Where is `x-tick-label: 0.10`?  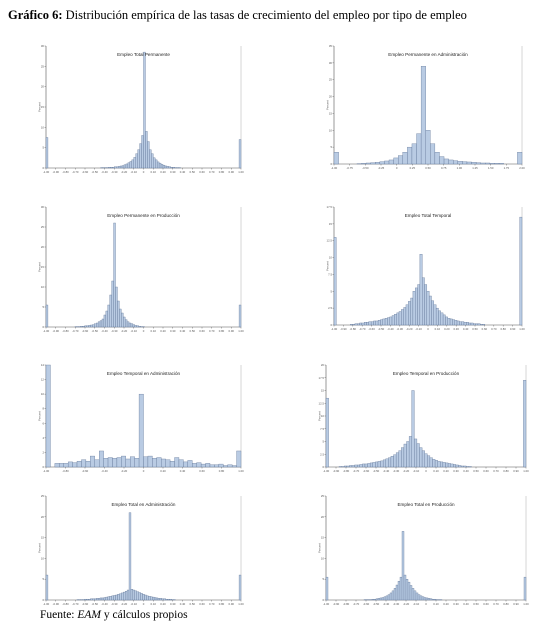
x-tick-label: 0.10 is located at coordinates (438, 329).